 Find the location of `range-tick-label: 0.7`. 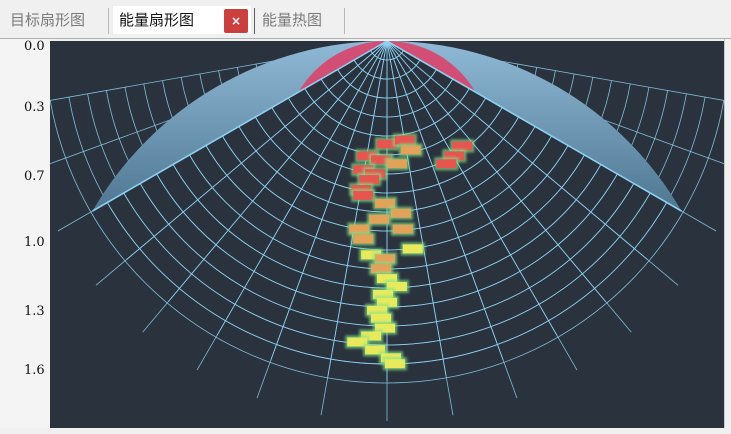

range-tick-label: 0.7 is located at coordinates (34, 176).